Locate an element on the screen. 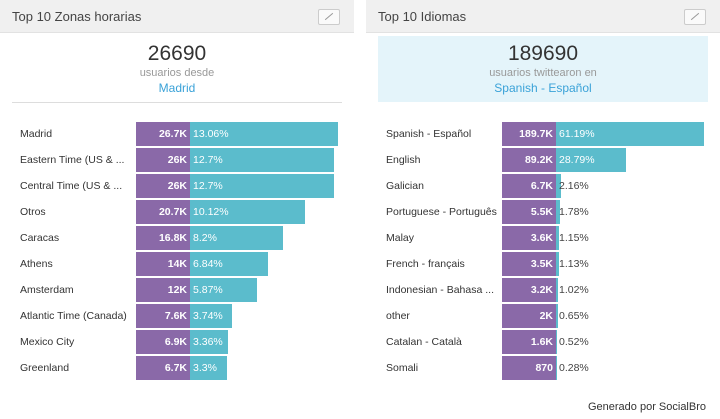 Image resolution: width=720 pixels, height=419 pixels. row: Caracas 16.8K 8.2% is located at coordinates (177, 238).